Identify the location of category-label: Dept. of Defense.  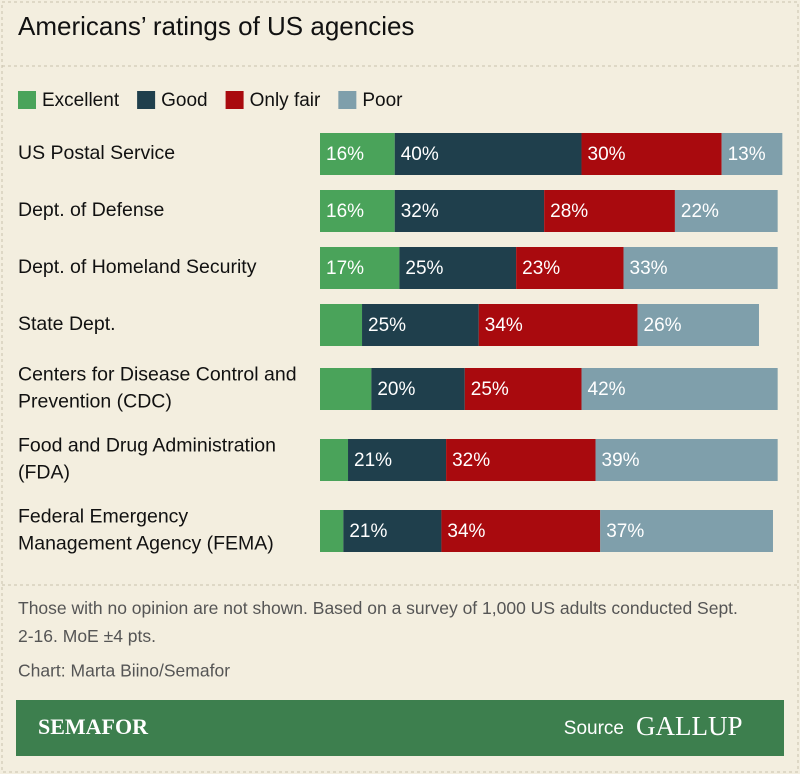
(91, 210).